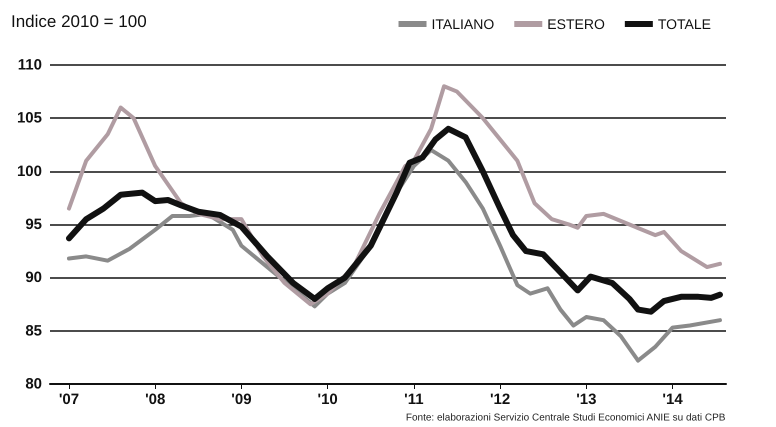  What do you see at coordinates (29, 171) in the screenshot?
I see `y-tick-label: 100` at bounding box center [29, 171].